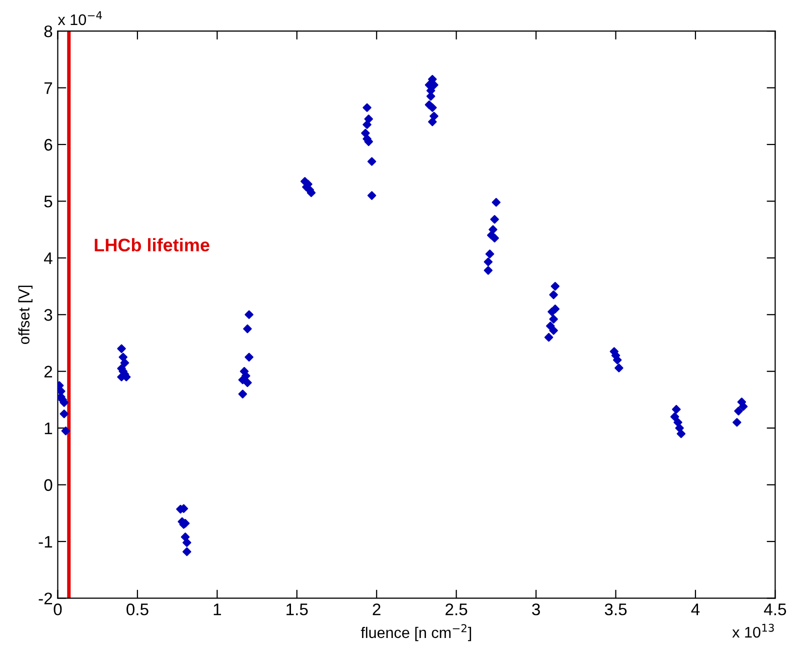  What do you see at coordinates (48, 428) in the screenshot?
I see `y-tick-label: 1` at bounding box center [48, 428].